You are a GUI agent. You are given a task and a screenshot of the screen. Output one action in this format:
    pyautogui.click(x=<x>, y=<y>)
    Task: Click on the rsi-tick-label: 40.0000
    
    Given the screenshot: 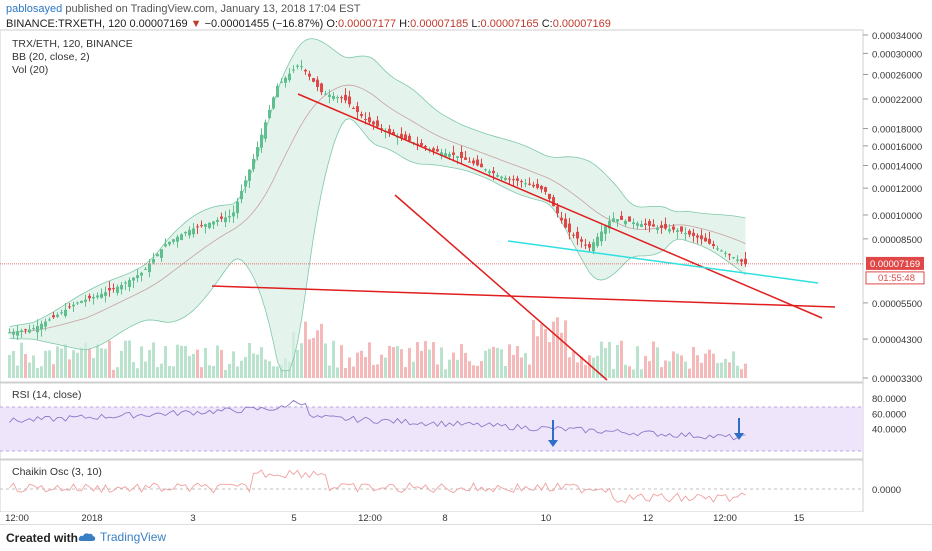 What is the action you would take?
    pyautogui.click(x=889, y=430)
    